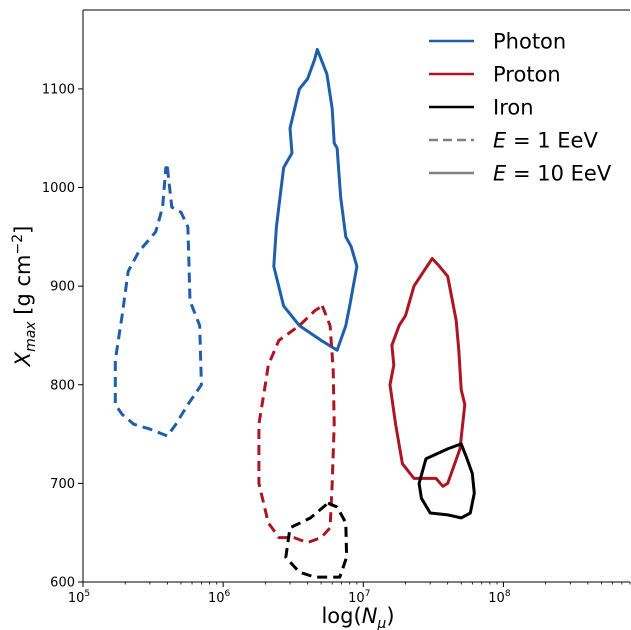  What do you see at coordinates (359, 597) in the screenshot?
I see `x-tick-label: 10⁷` at bounding box center [359, 597].